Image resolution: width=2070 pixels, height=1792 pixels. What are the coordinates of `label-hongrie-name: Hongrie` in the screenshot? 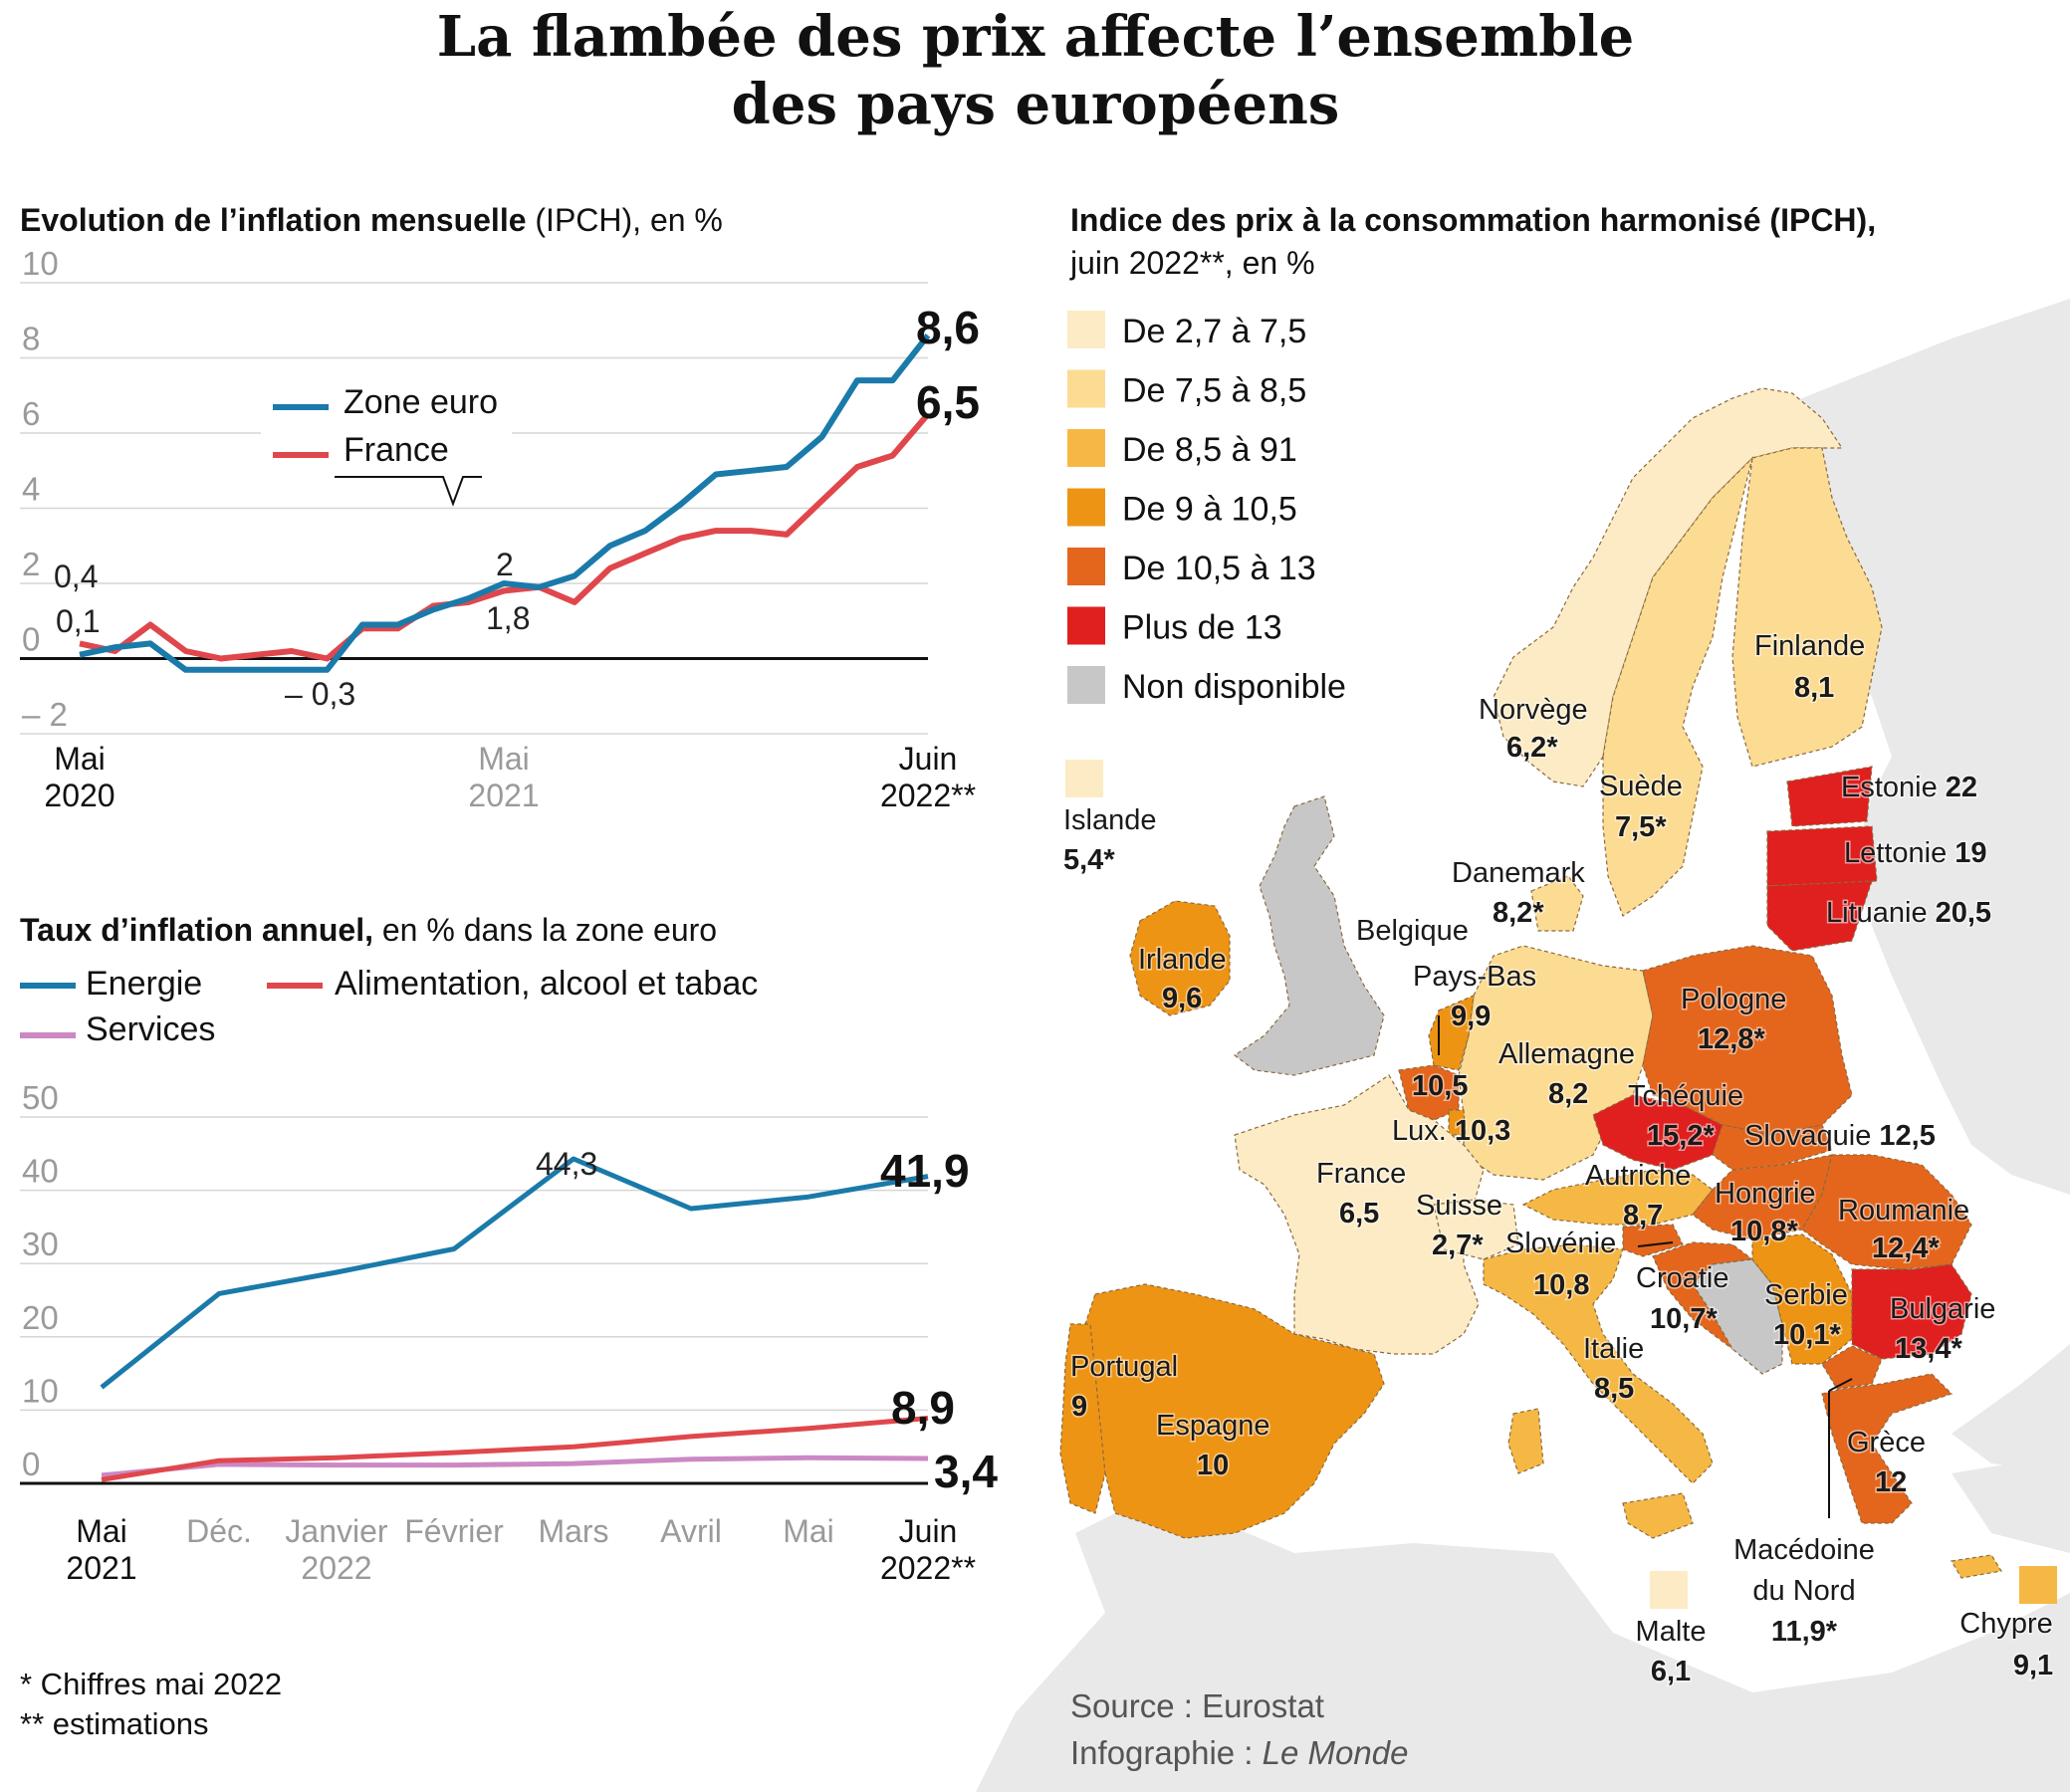 It's located at (1765, 1194).